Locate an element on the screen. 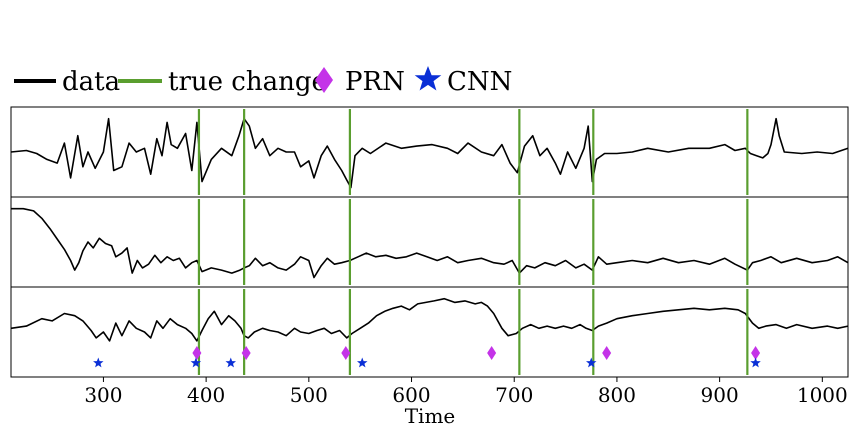  x-tick-label: 700 is located at coordinates (514, 395).